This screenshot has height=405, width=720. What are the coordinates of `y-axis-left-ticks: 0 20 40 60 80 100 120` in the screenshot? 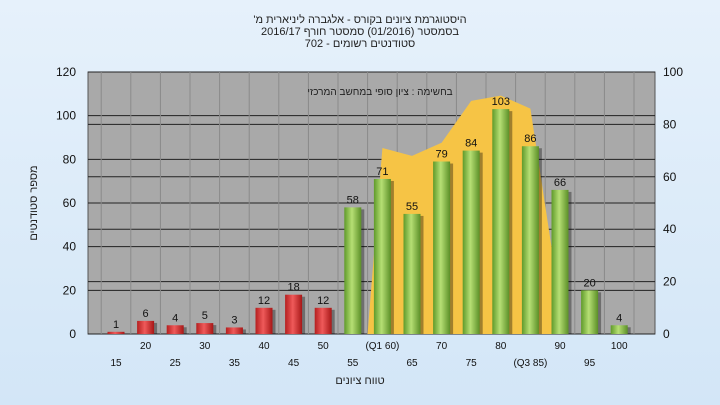 It's located at (66, 203).